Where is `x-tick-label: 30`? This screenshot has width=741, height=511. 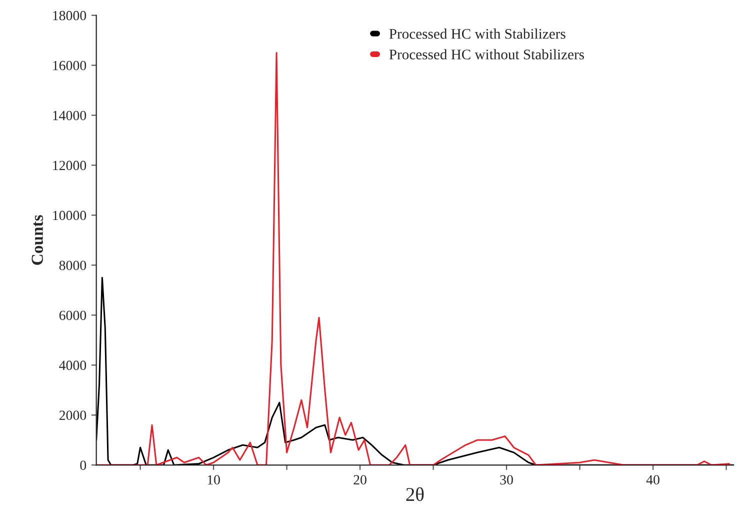 x-tick-label: 30 is located at coordinates (506, 480).